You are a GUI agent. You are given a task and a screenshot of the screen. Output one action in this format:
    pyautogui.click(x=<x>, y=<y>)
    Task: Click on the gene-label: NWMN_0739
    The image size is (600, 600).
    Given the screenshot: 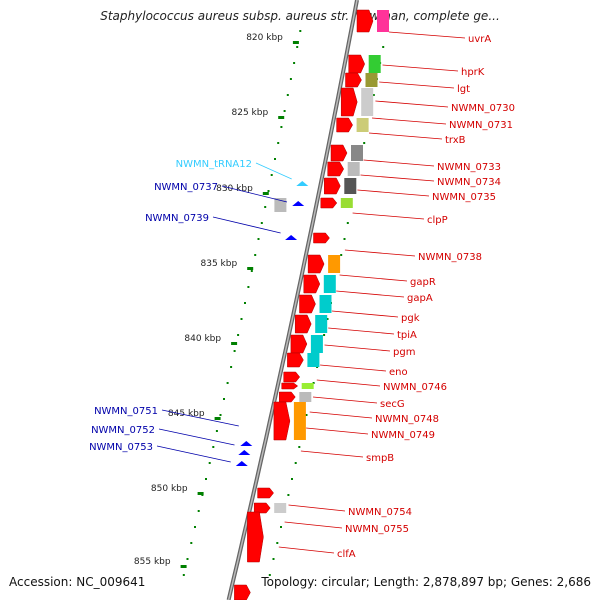 What is the action you would take?
    pyautogui.click(x=177, y=218)
    